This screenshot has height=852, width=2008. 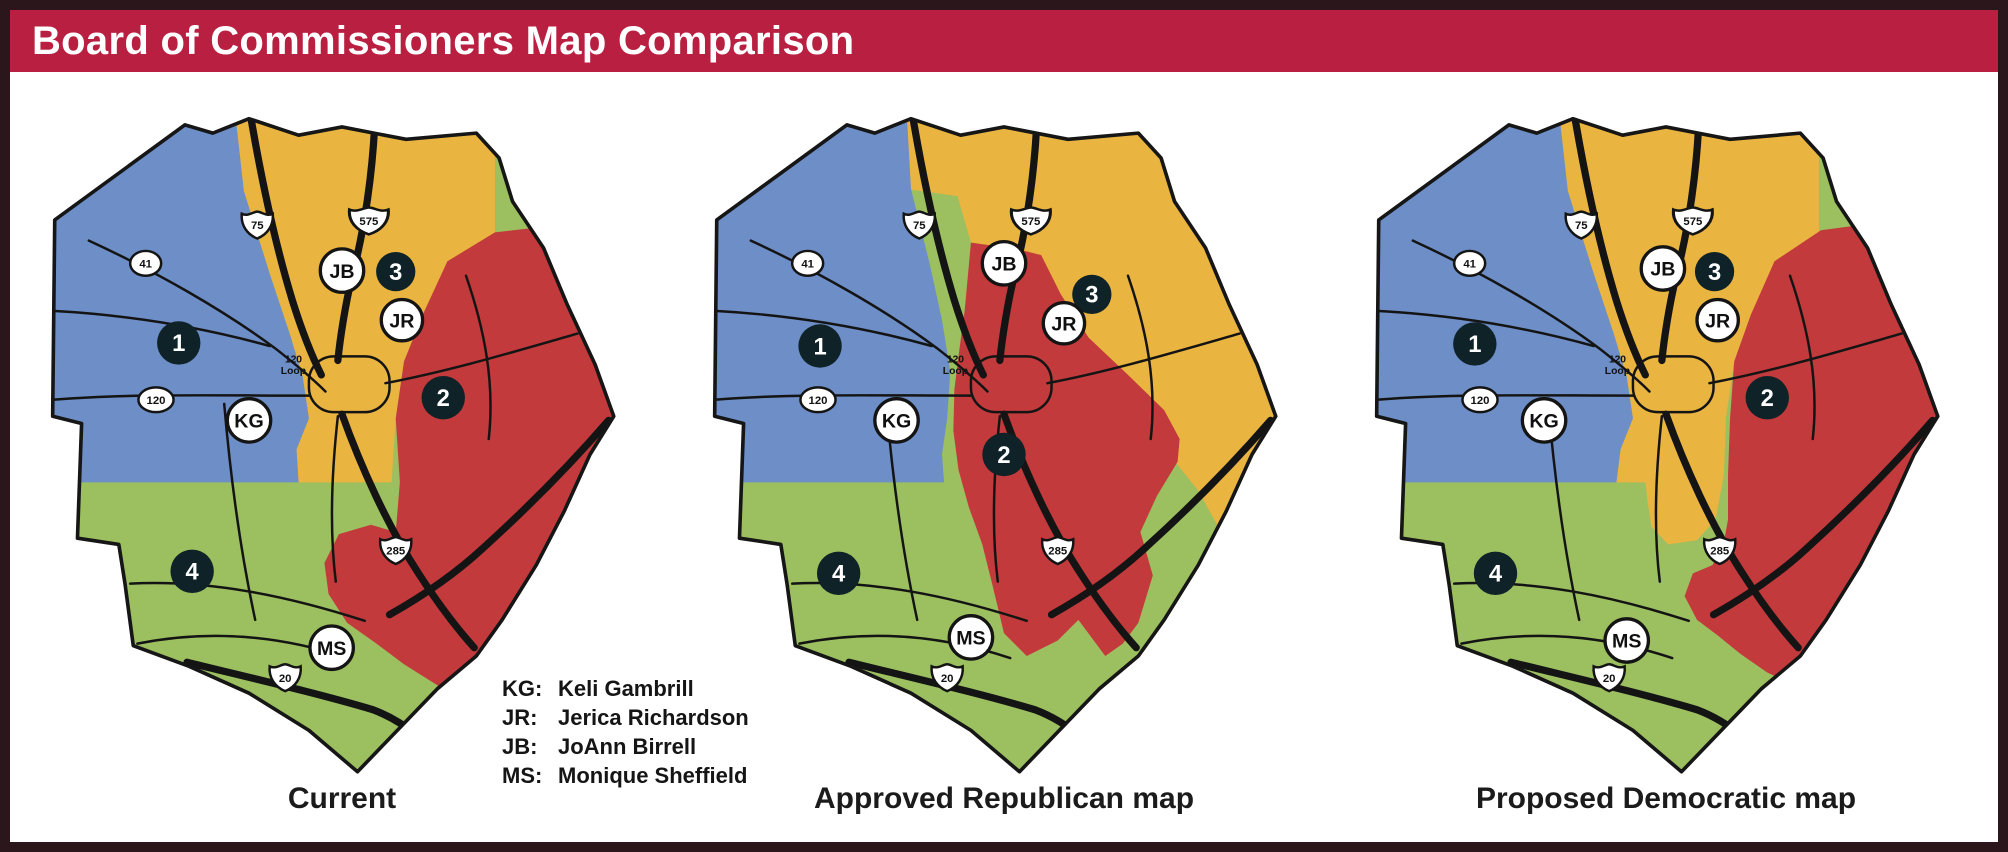 I want to click on legend-name: Keli Gambrill, so click(x=626, y=688).